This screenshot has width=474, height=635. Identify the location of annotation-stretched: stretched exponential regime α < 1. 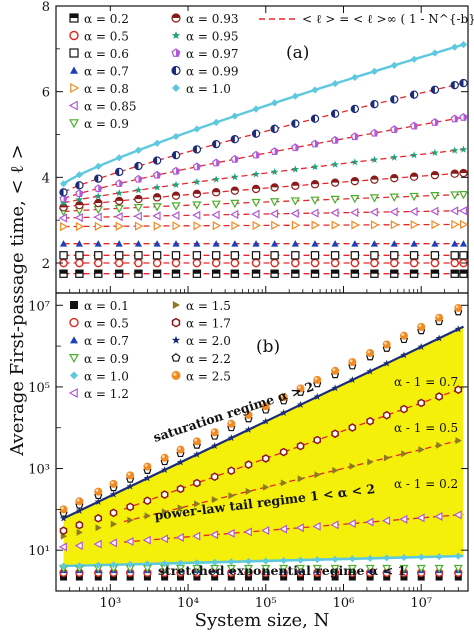
(282, 570).